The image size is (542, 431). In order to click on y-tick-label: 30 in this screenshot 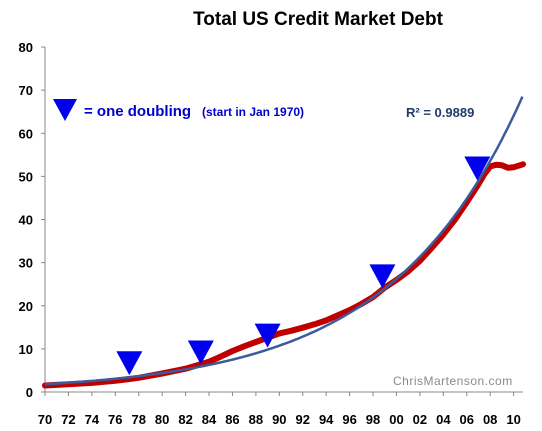, I will do `click(26, 263)`.